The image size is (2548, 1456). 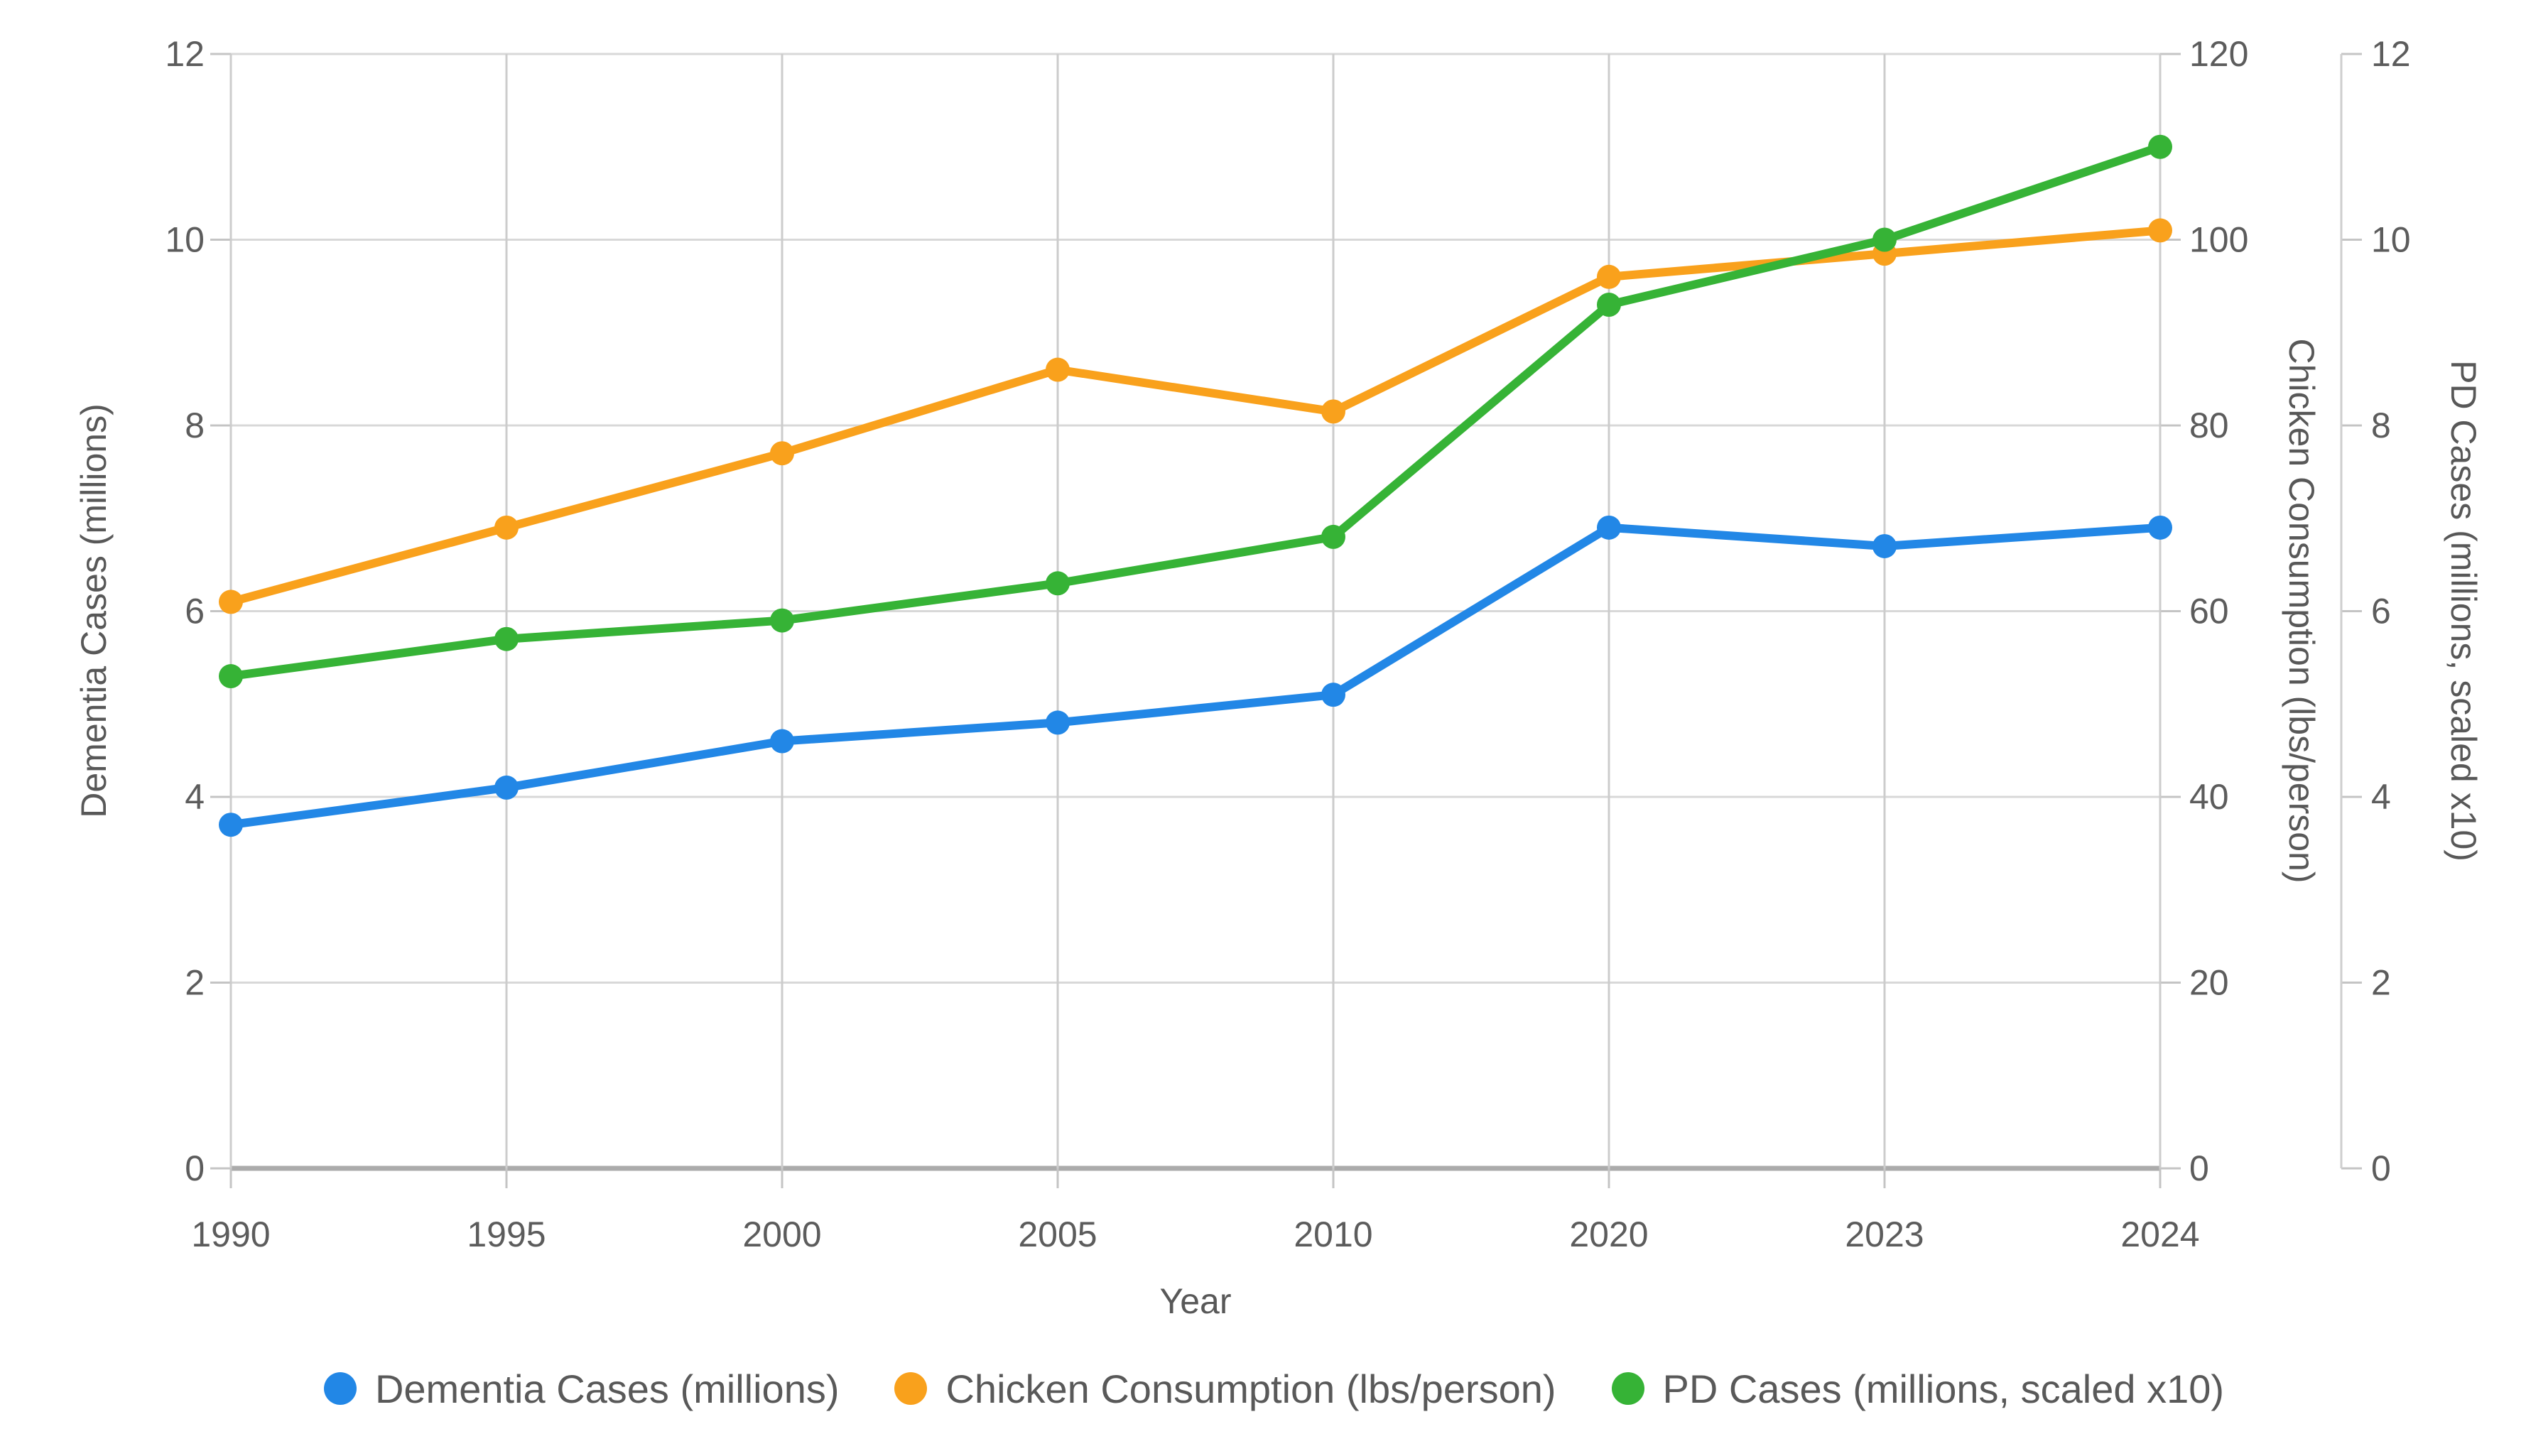 I want to click on pd-axis-tick-label: 4, so click(x=2381, y=797).